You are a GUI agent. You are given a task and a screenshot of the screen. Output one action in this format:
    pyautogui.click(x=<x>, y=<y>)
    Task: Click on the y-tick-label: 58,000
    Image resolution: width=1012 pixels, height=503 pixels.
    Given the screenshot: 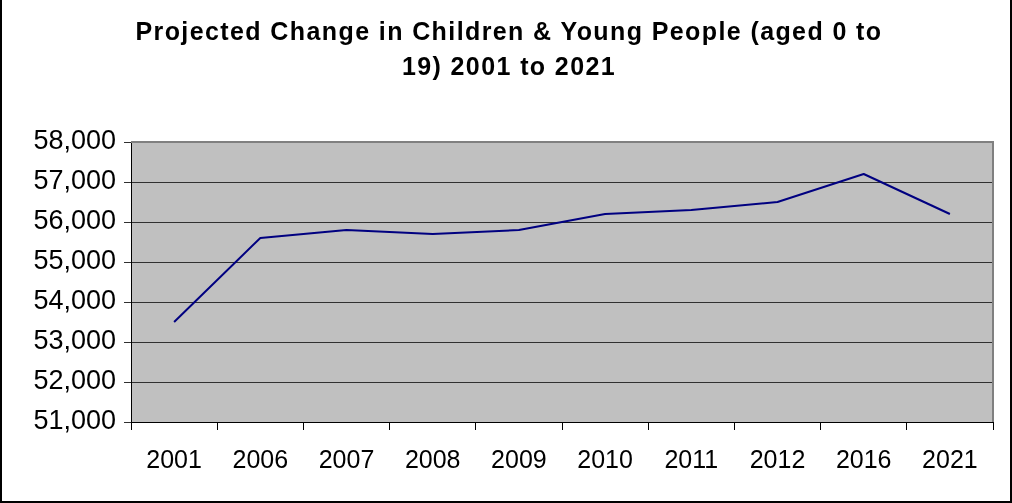 What is the action you would take?
    pyautogui.click(x=74, y=140)
    